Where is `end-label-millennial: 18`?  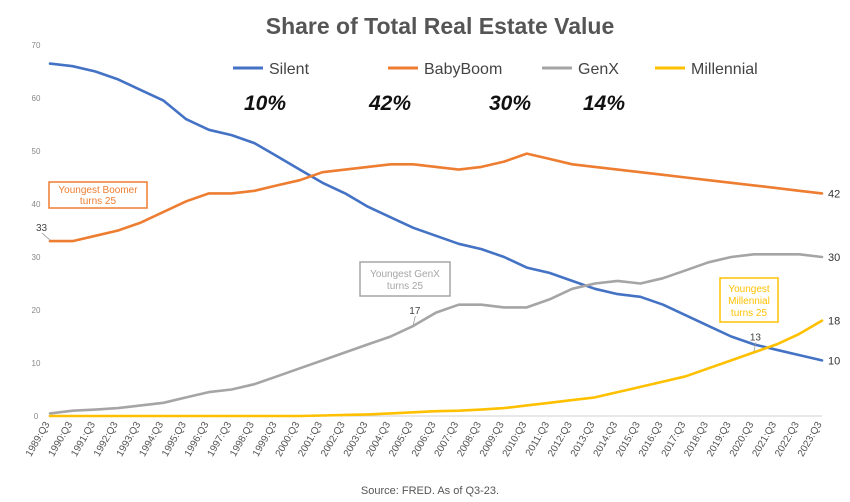 end-label-millennial: 18 is located at coordinates (834, 322).